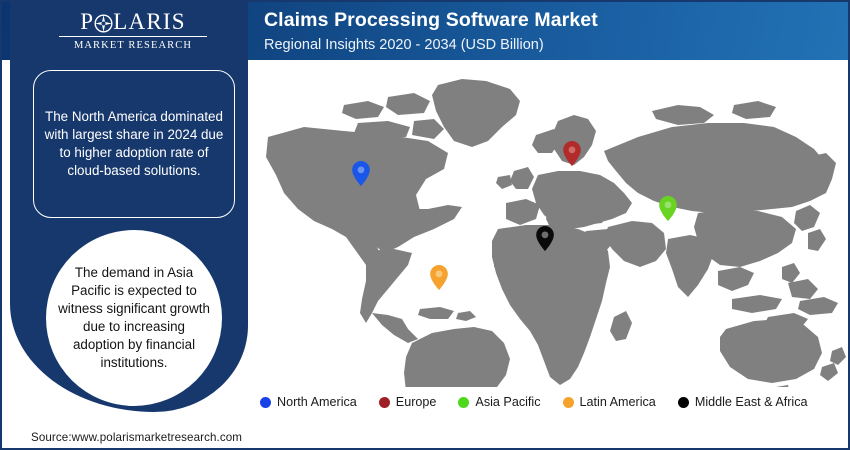 This screenshot has width=850, height=450. I want to click on legend-item-latin-america: Latin America, so click(609, 402).